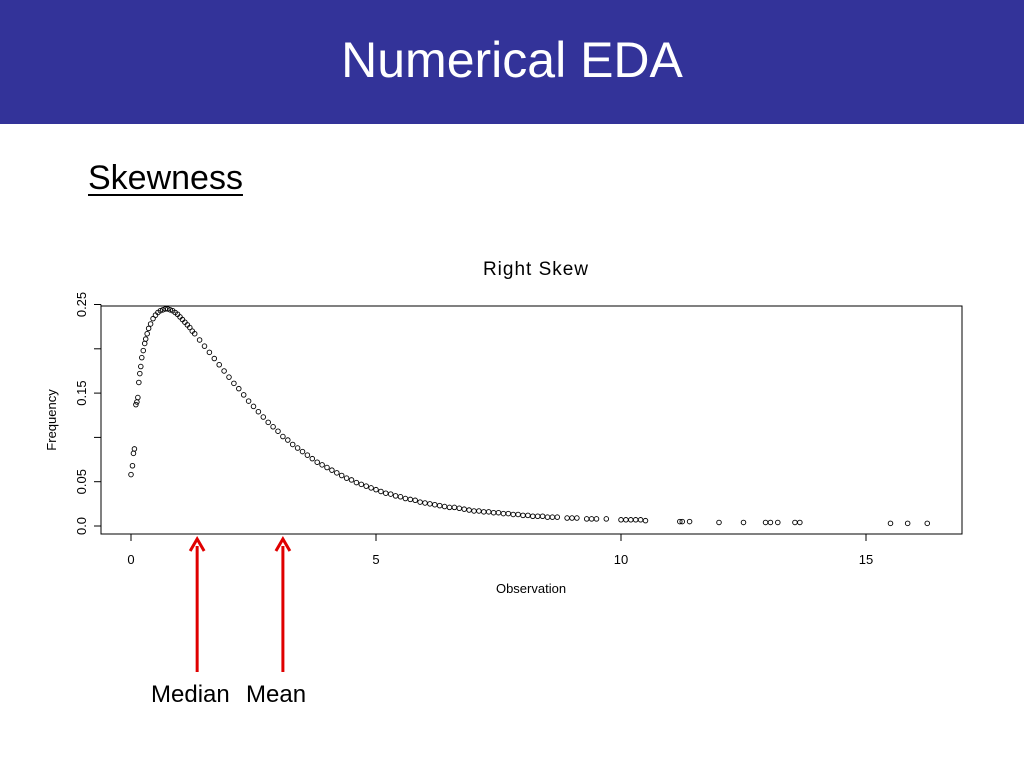 The image size is (1024, 768). What do you see at coordinates (866, 559) in the screenshot?
I see `x-tick-label: 15` at bounding box center [866, 559].